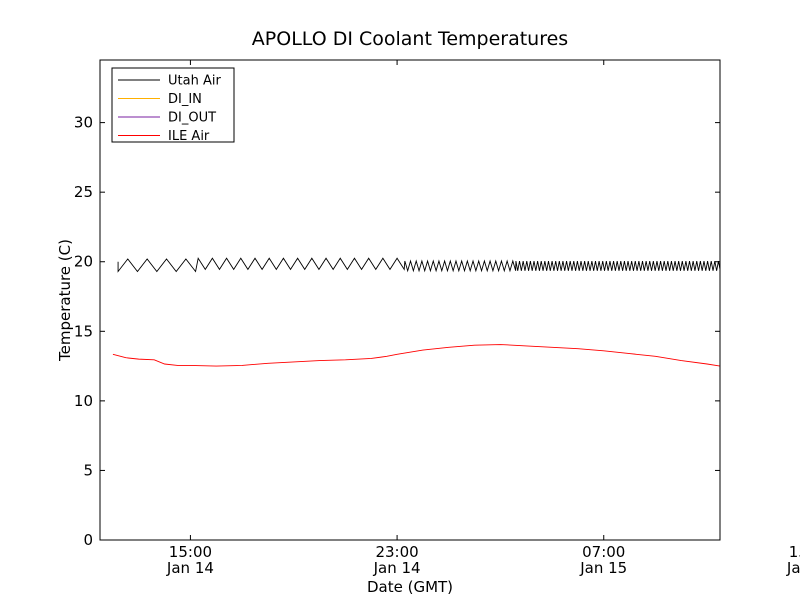 This screenshot has width=800, height=600. I want to click on x-tick-time-label: 07:00, so click(603, 552).